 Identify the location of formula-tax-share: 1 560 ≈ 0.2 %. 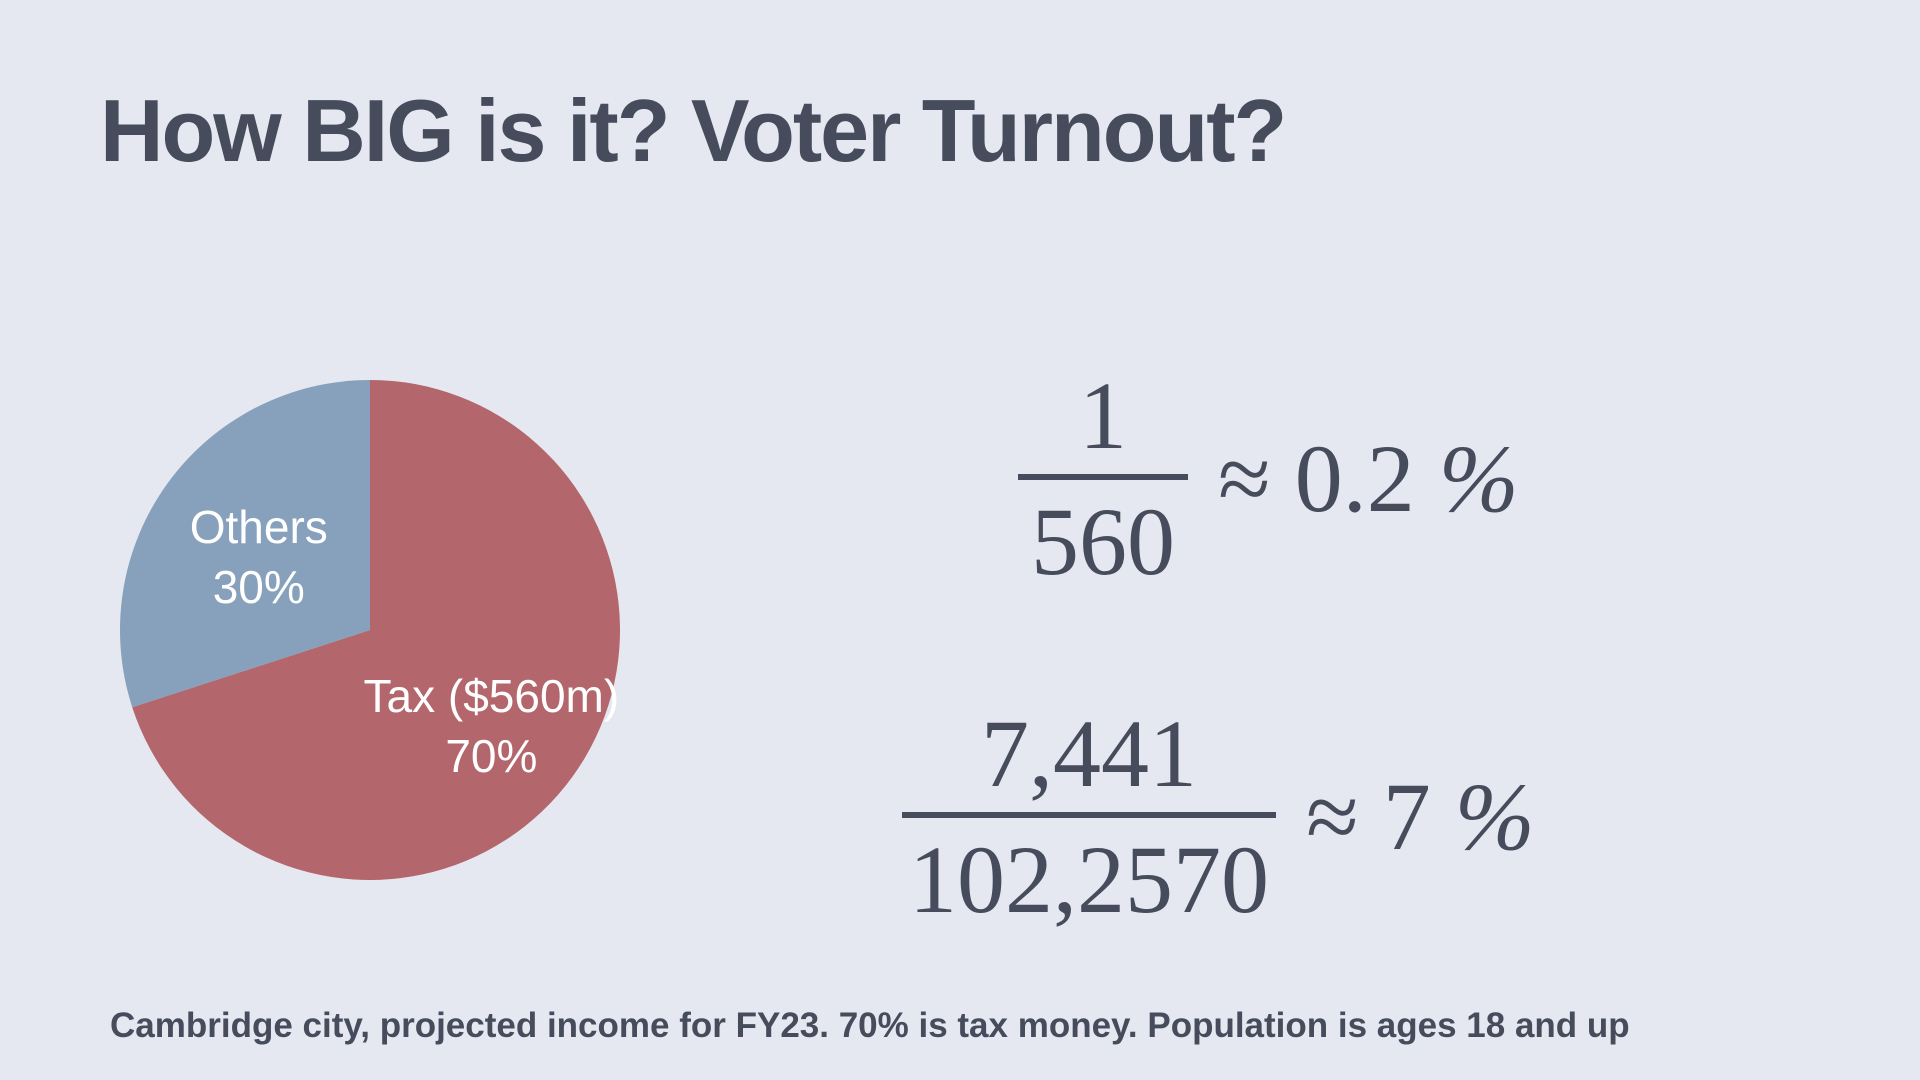
(1268, 479).